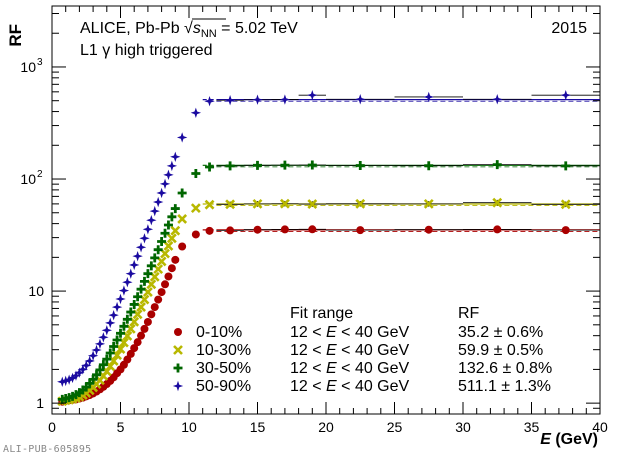  Describe the element at coordinates (500, 332) in the screenshot. I see `legend-rf-value: 35.2 ± 0.6%` at that location.